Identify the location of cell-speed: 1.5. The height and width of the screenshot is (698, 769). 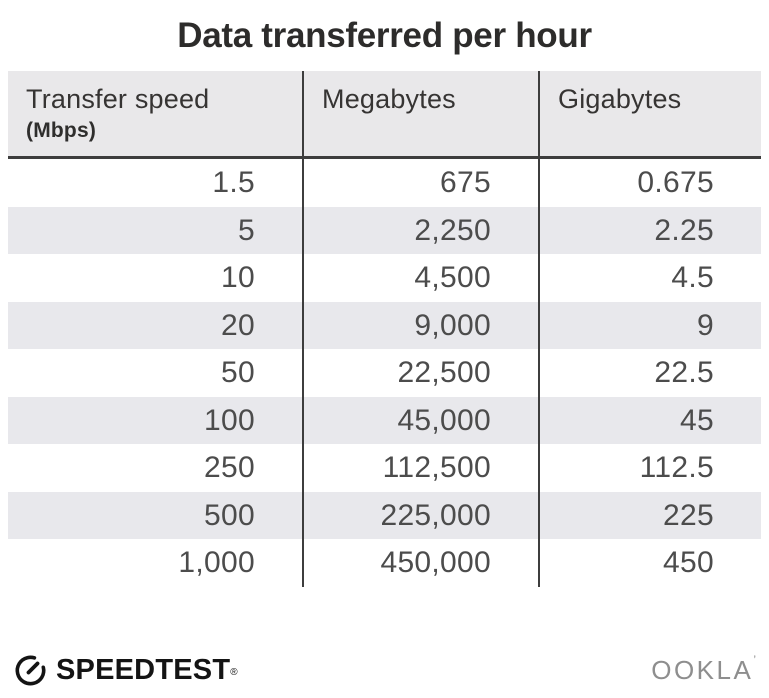
(233, 182).